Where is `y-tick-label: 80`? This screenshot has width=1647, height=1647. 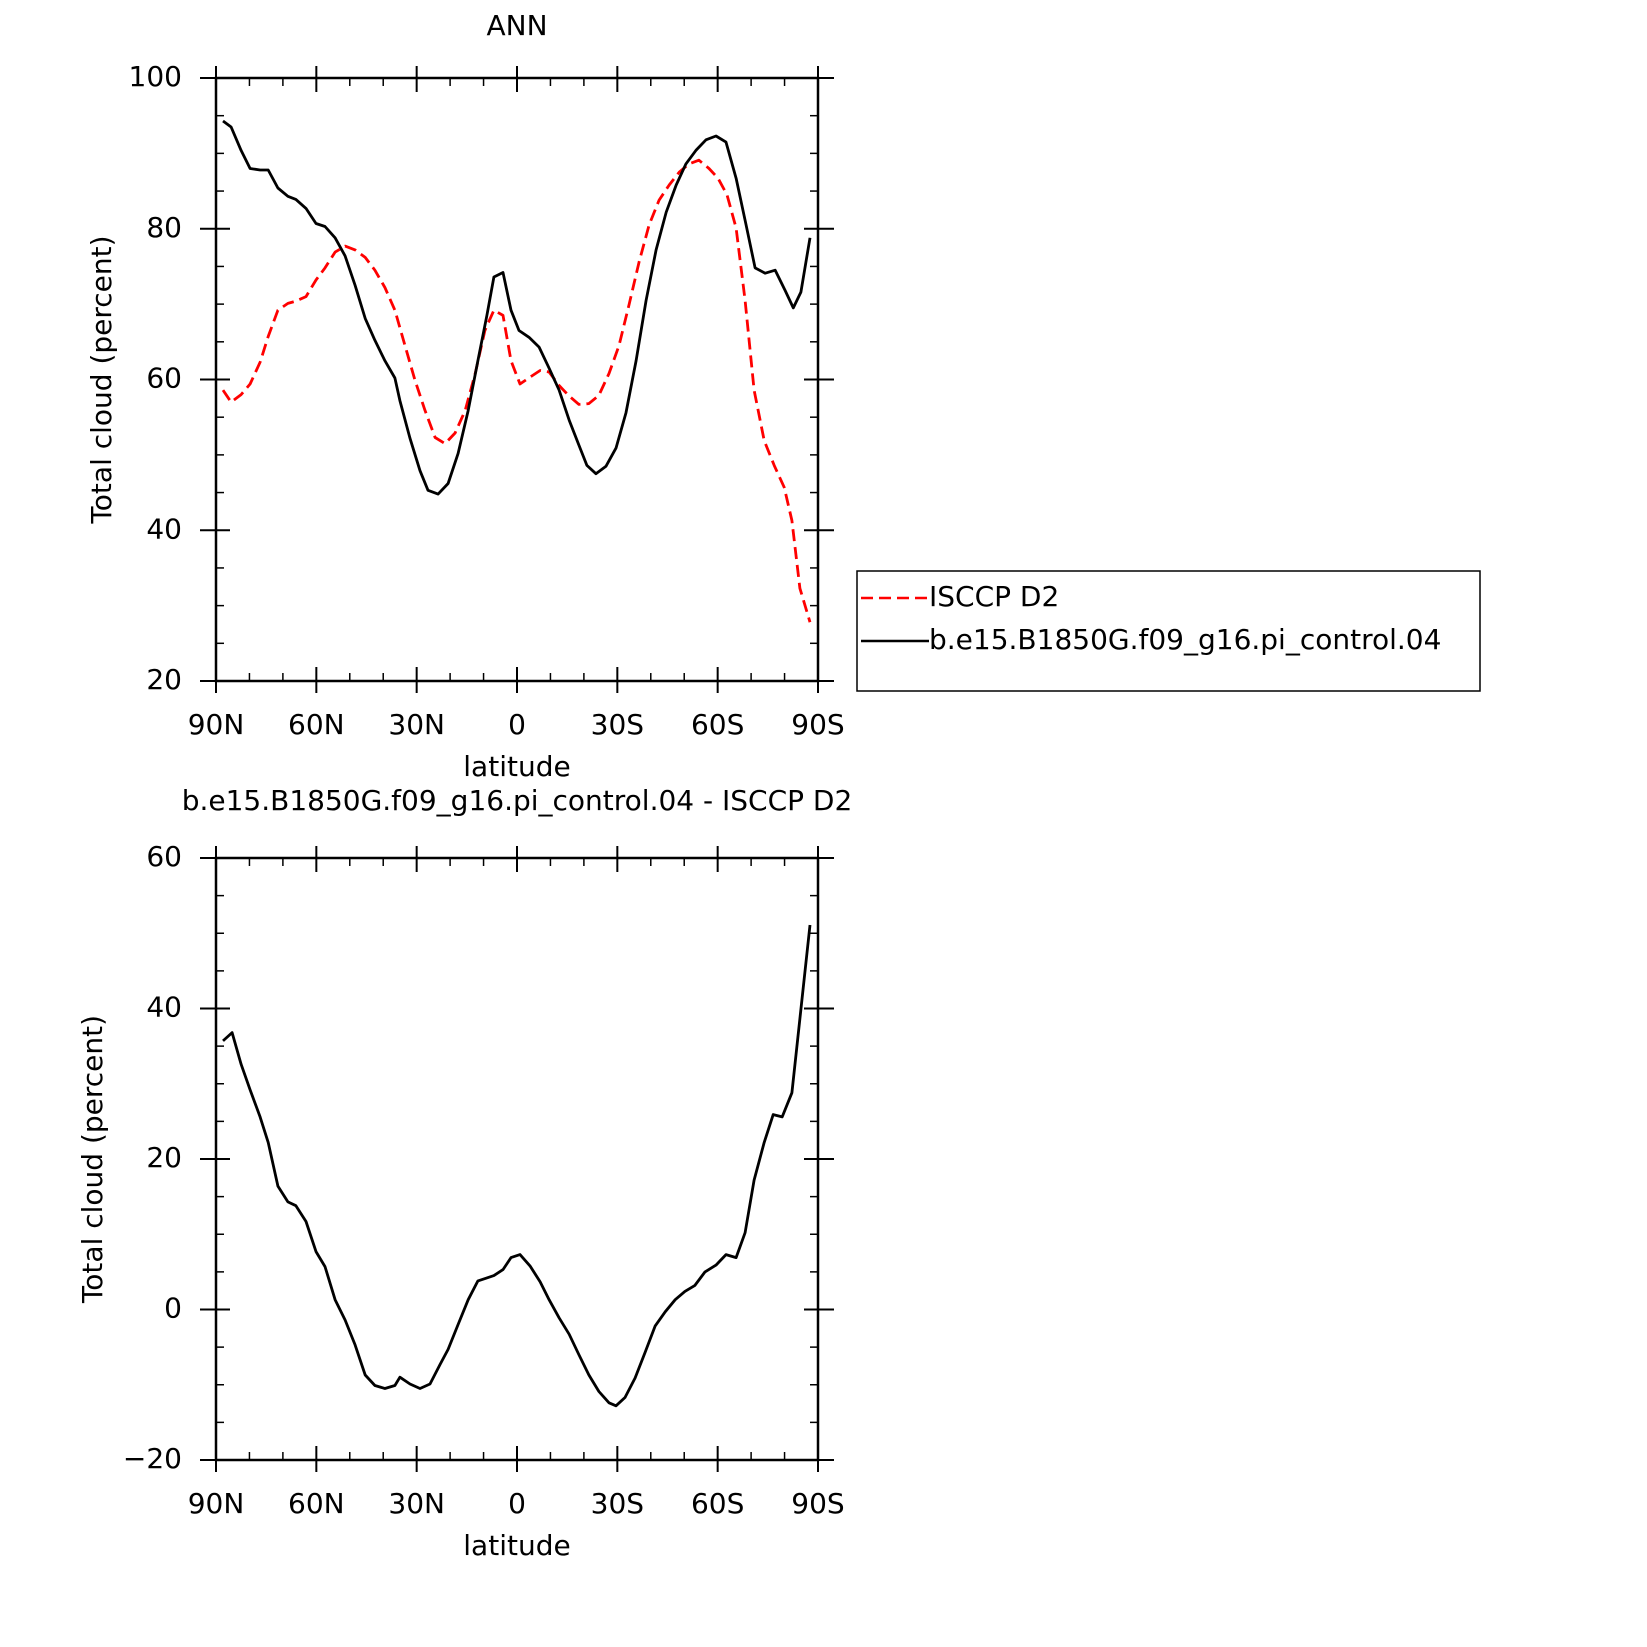
y-tick-label: 80 is located at coordinates (164, 227).